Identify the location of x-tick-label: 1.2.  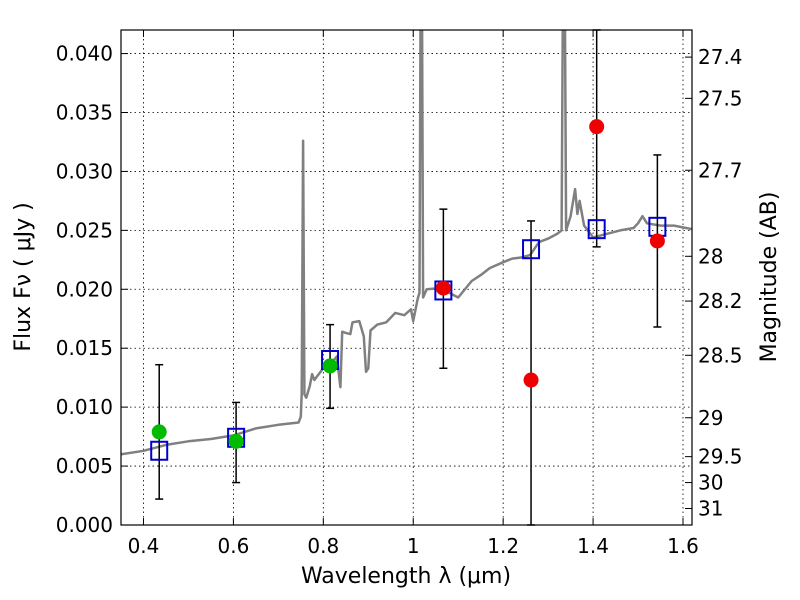
(503, 546).